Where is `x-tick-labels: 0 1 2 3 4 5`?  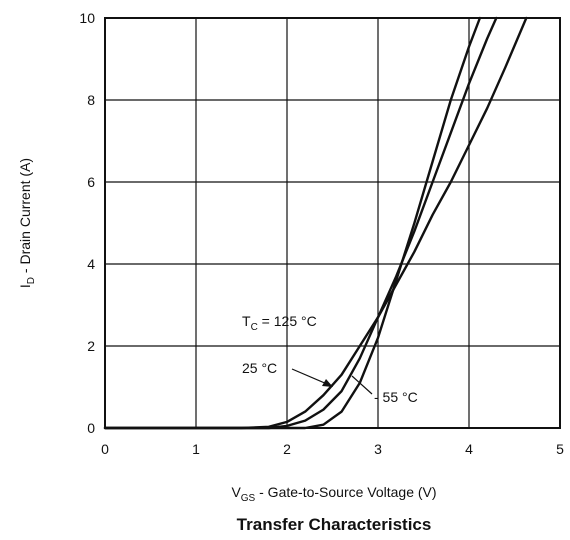 x-tick-labels: 0 1 2 3 4 5 is located at coordinates (332, 449).